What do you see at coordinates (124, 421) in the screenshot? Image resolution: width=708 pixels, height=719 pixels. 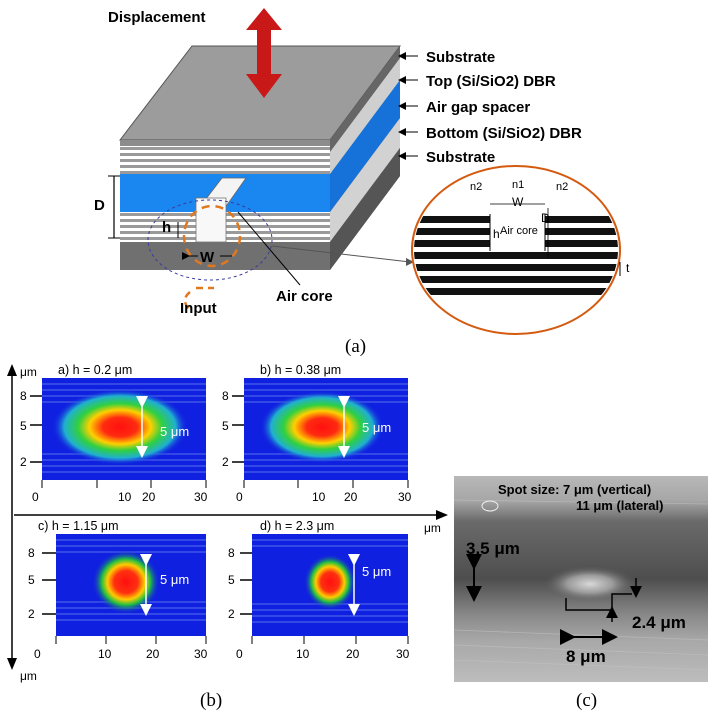 I see `plot-a: a) h = 0.2 μm 5 μm` at bounding box center [124, 421].